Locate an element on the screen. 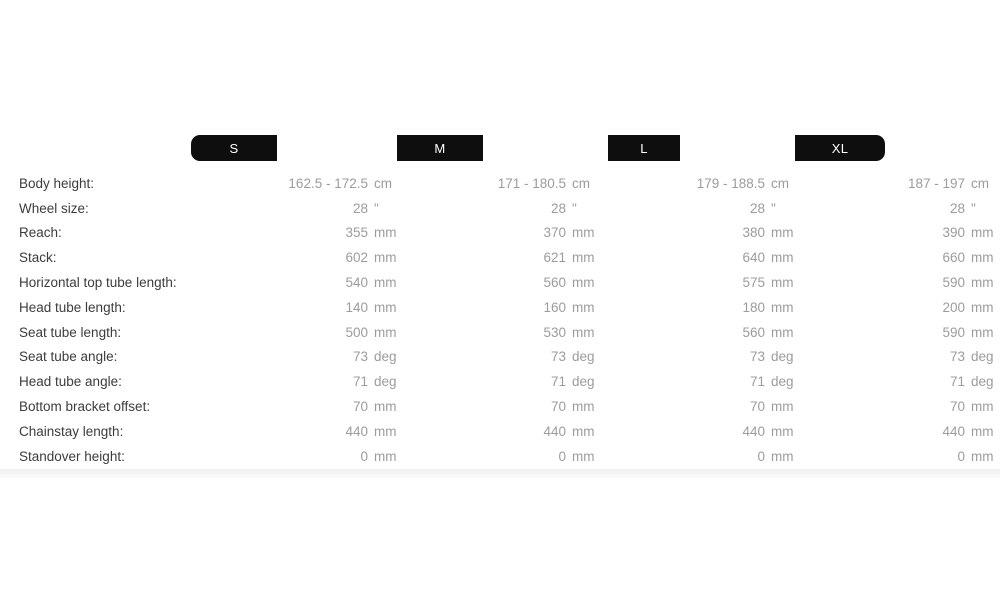 The width and height of the screenshot is (1000, 600). row-label: Head tube length: is located at coordinates (72, 307).